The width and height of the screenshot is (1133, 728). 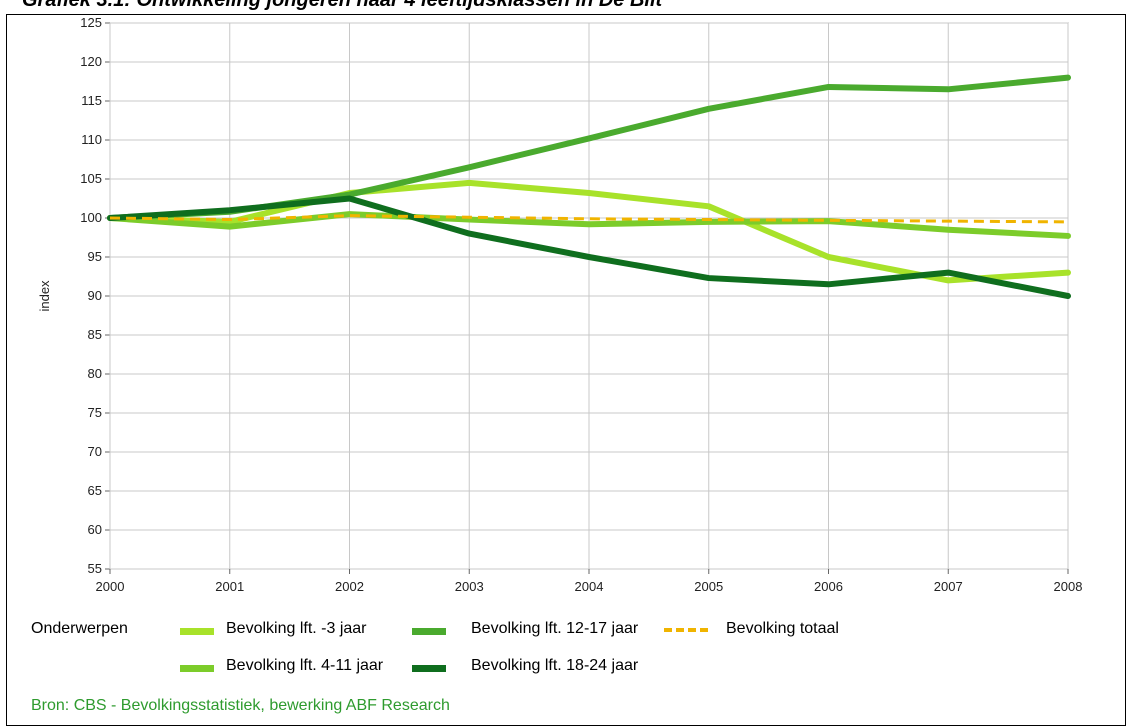 I want to click on y-tick-label: 85, so click(x=95, y=334).